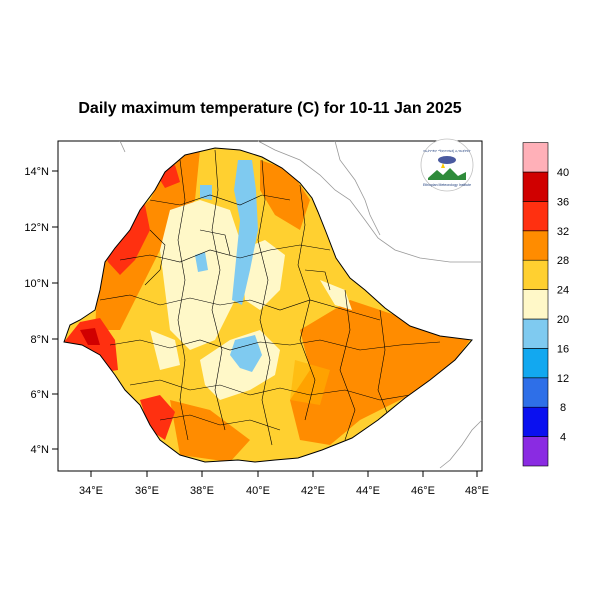 This screenshot has height=600, width=600. What do you see at coordinates (563, 320) in the screenshot?
I see `colorbar-label: 20` at bounding box center [563, 320].